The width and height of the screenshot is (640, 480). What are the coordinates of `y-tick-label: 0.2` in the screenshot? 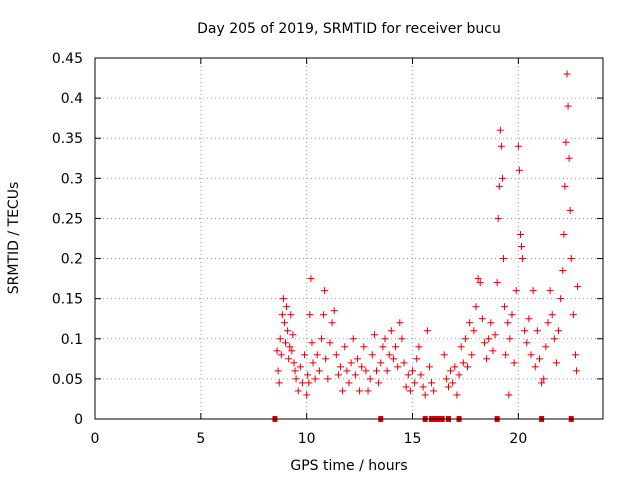 It's located at (72, 260).